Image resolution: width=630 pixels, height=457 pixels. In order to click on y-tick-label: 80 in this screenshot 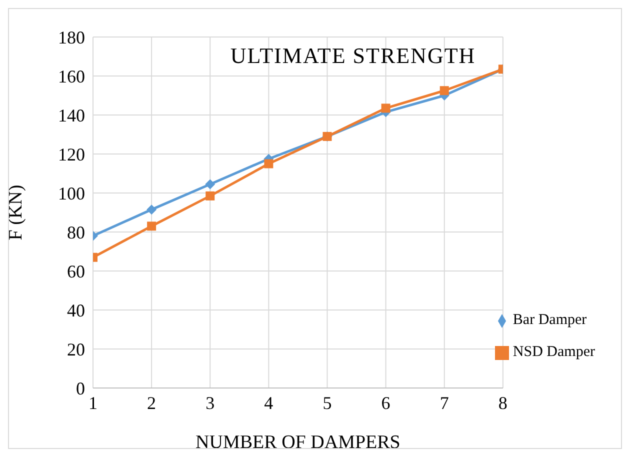, I will do `click(76, 232)`.